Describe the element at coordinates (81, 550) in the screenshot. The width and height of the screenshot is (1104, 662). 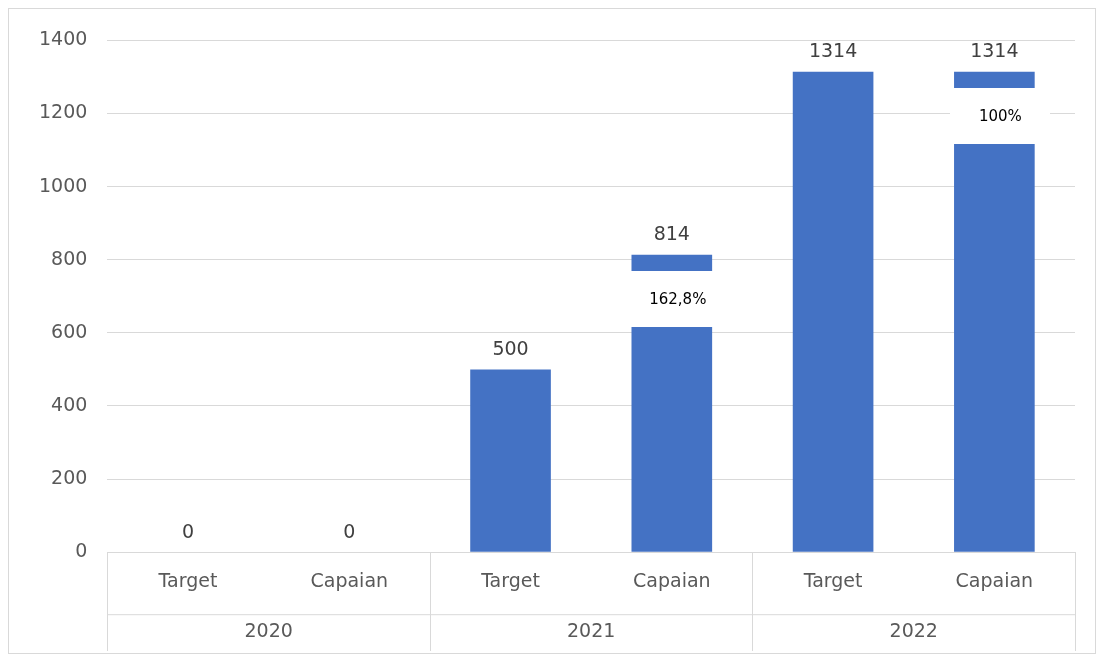
I see `y-tick-label: 0` at that location.